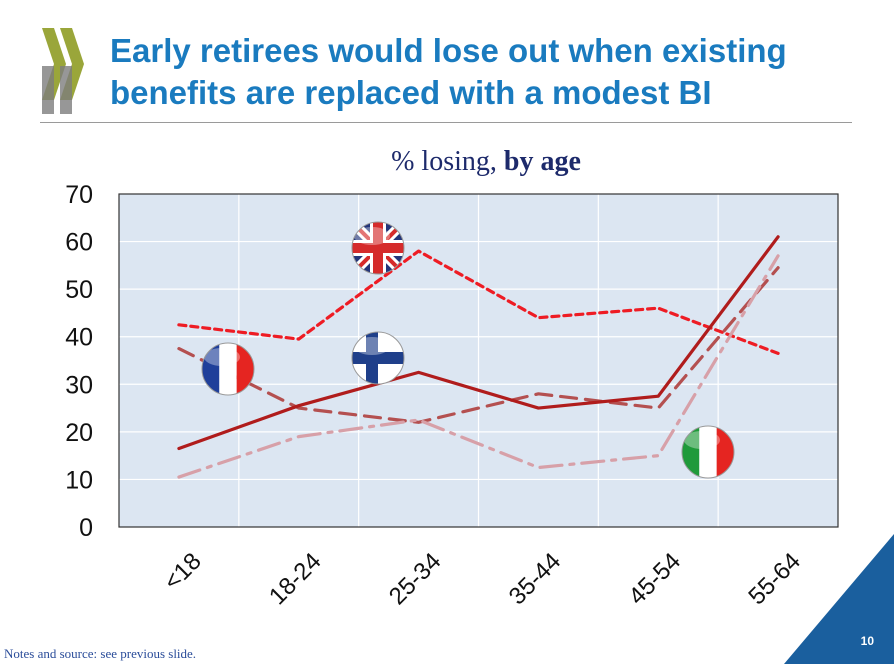 Image resolution: width=894 pixels, height=664 pixels. Describe the element at coordinates (79, 195) in the screenshot. I see `y-tick-label: 70` at that location.